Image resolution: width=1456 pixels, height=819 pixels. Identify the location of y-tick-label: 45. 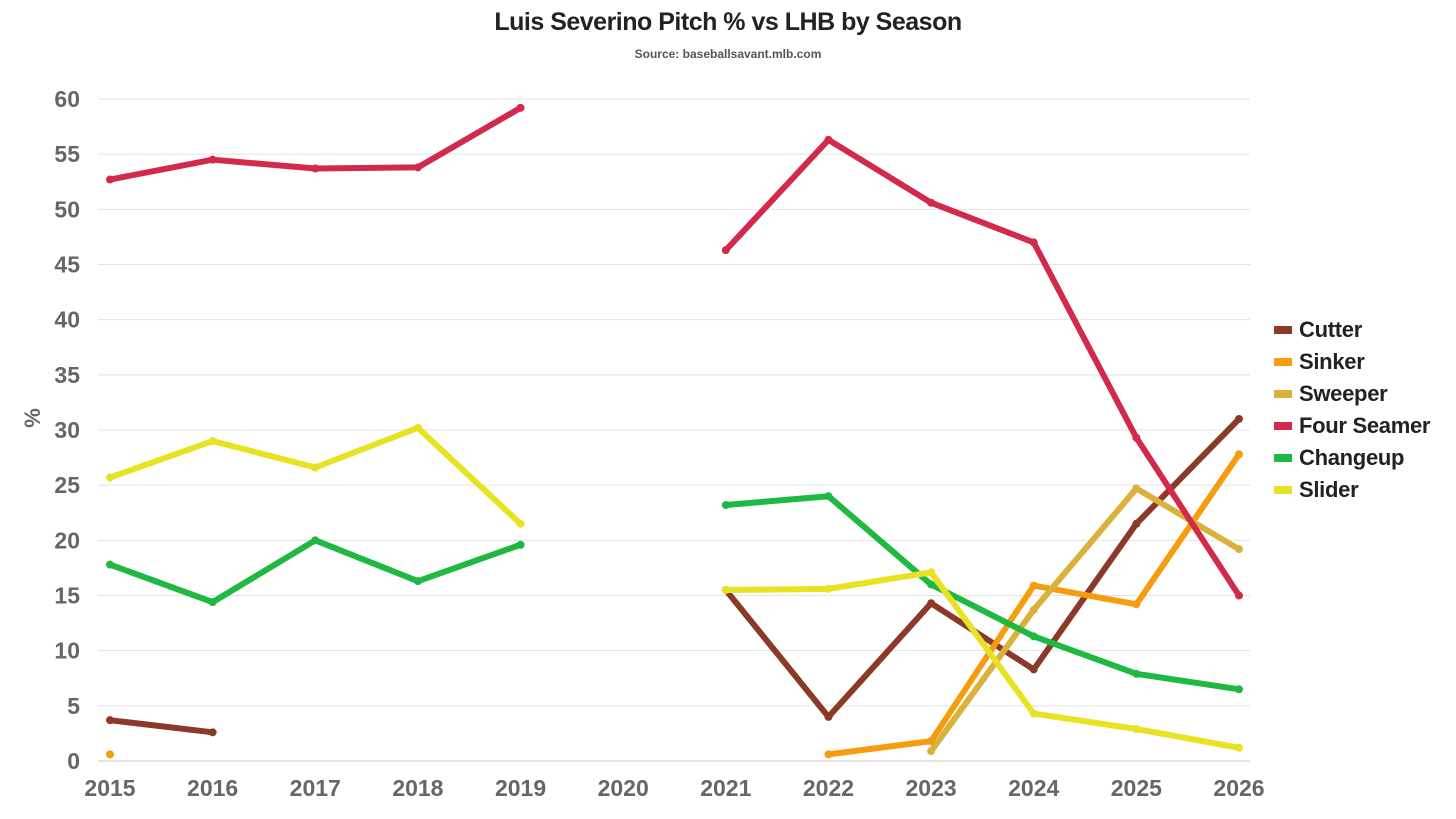
(67, 265).